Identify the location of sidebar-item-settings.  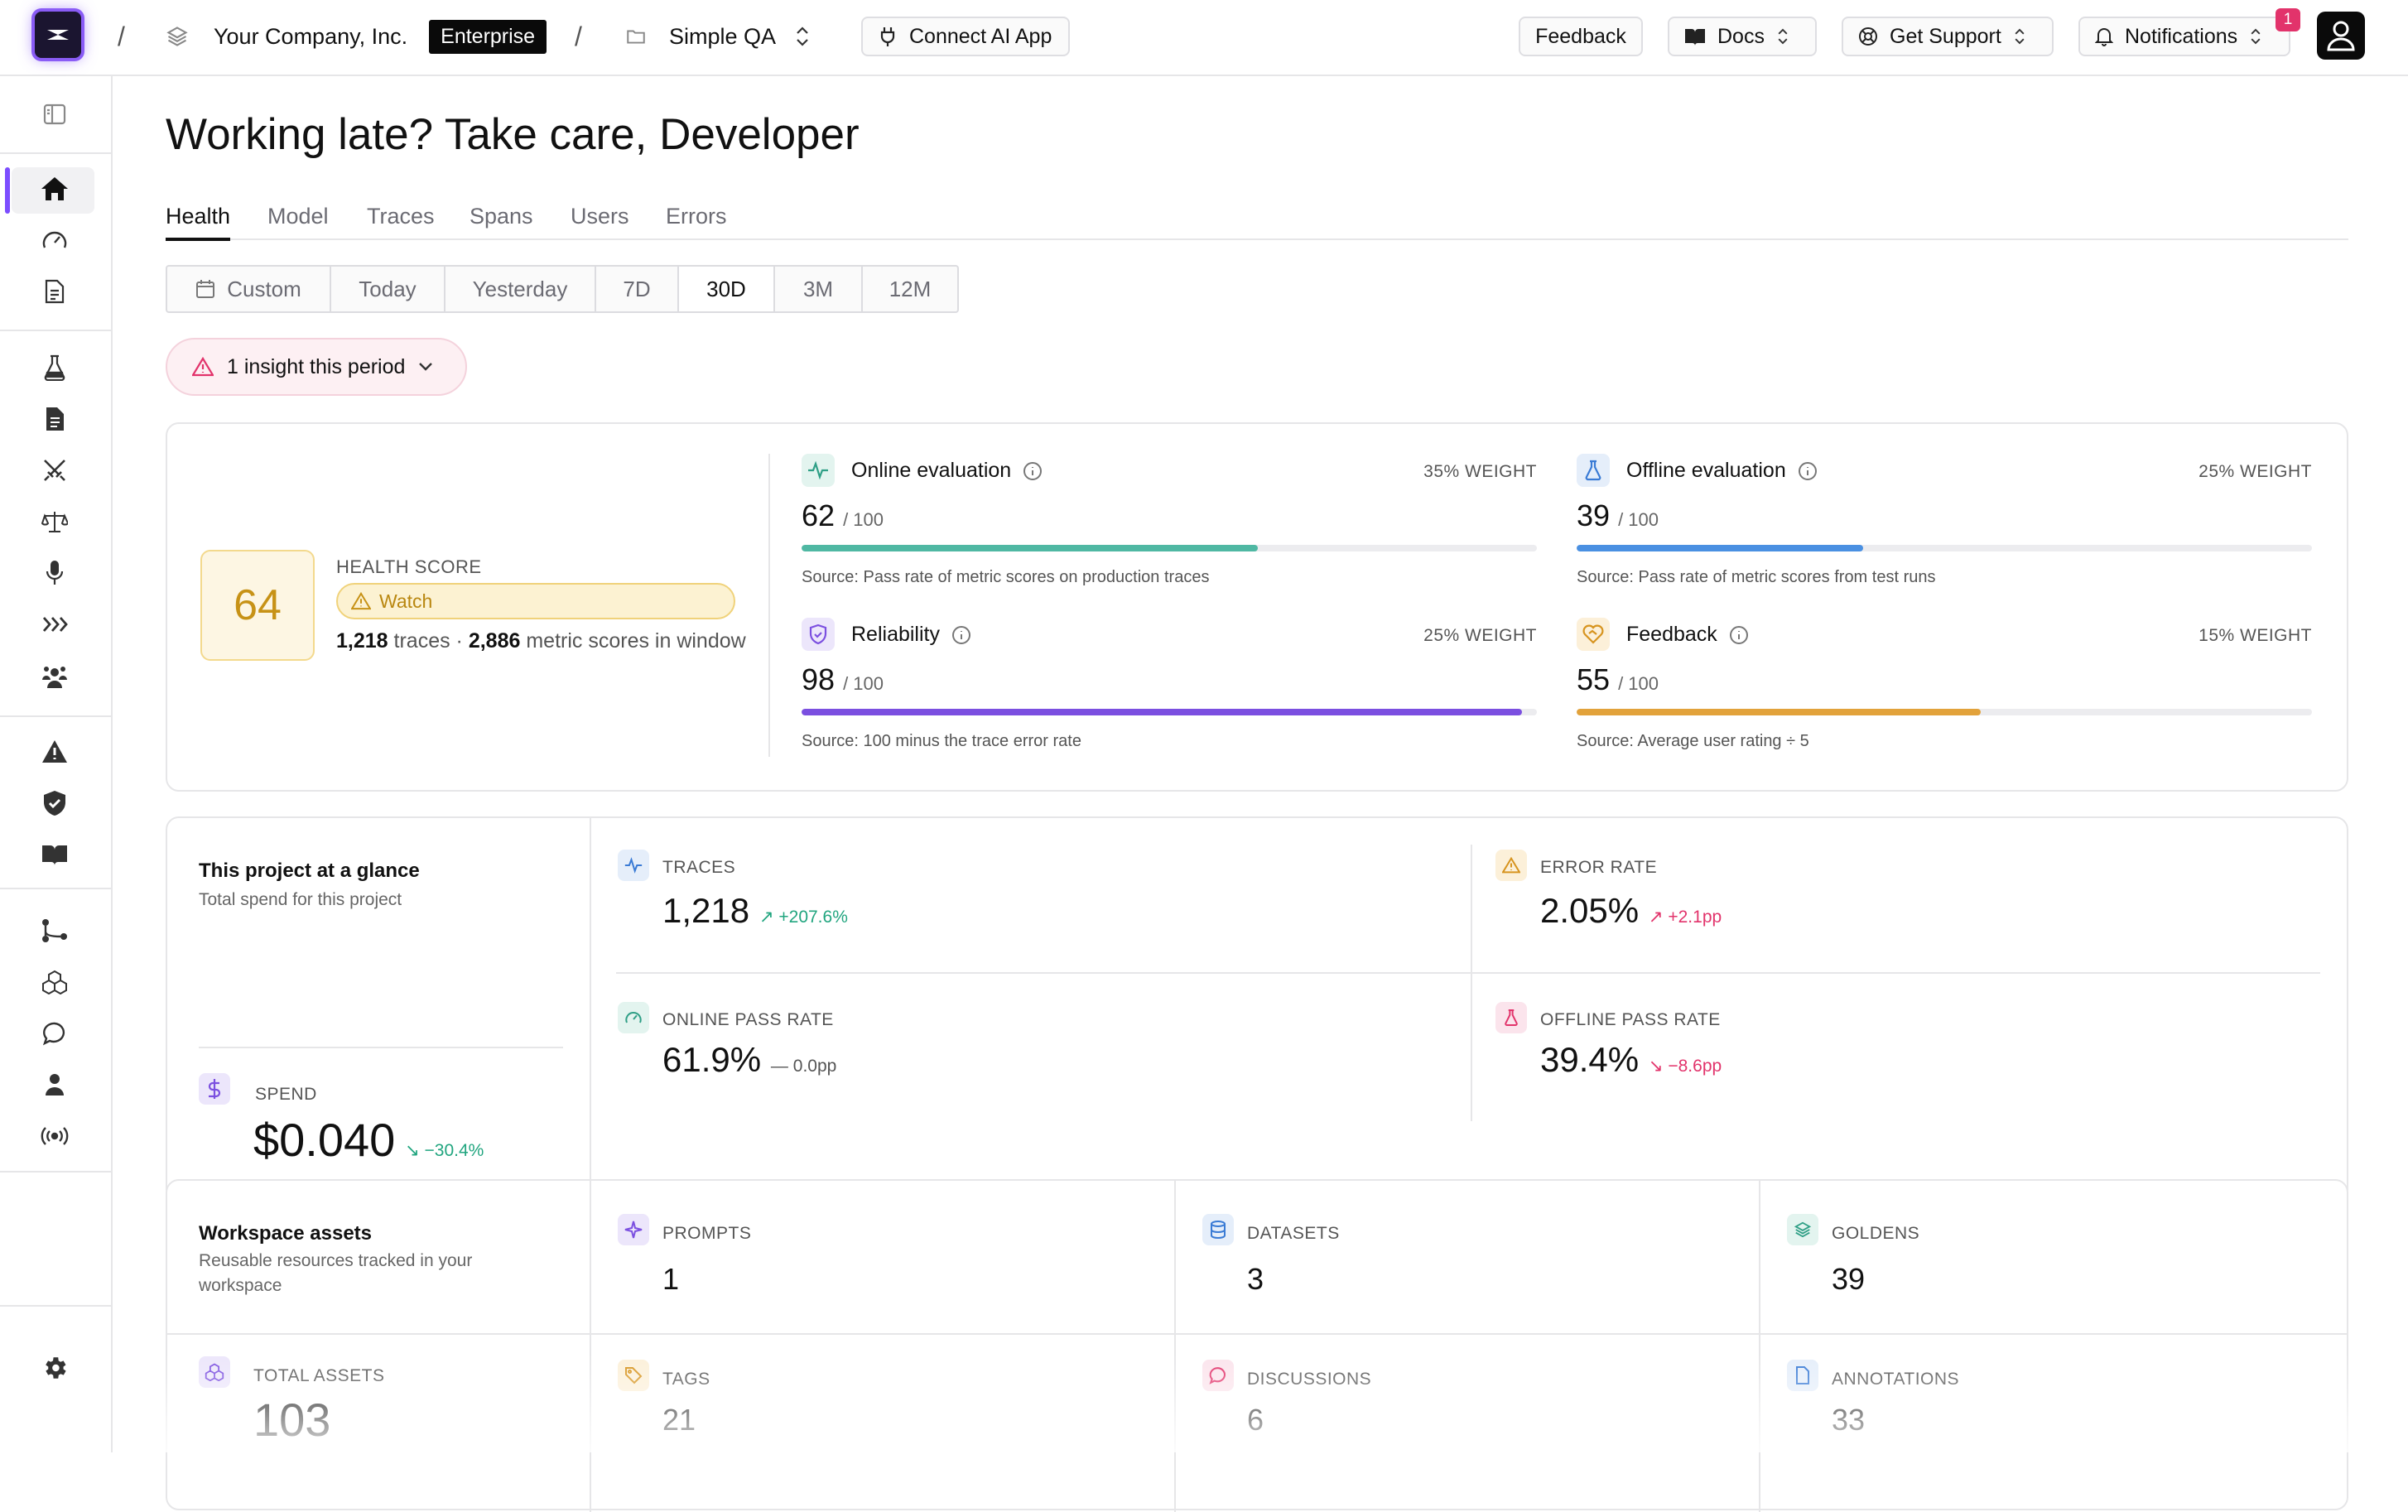
(54, 1368).